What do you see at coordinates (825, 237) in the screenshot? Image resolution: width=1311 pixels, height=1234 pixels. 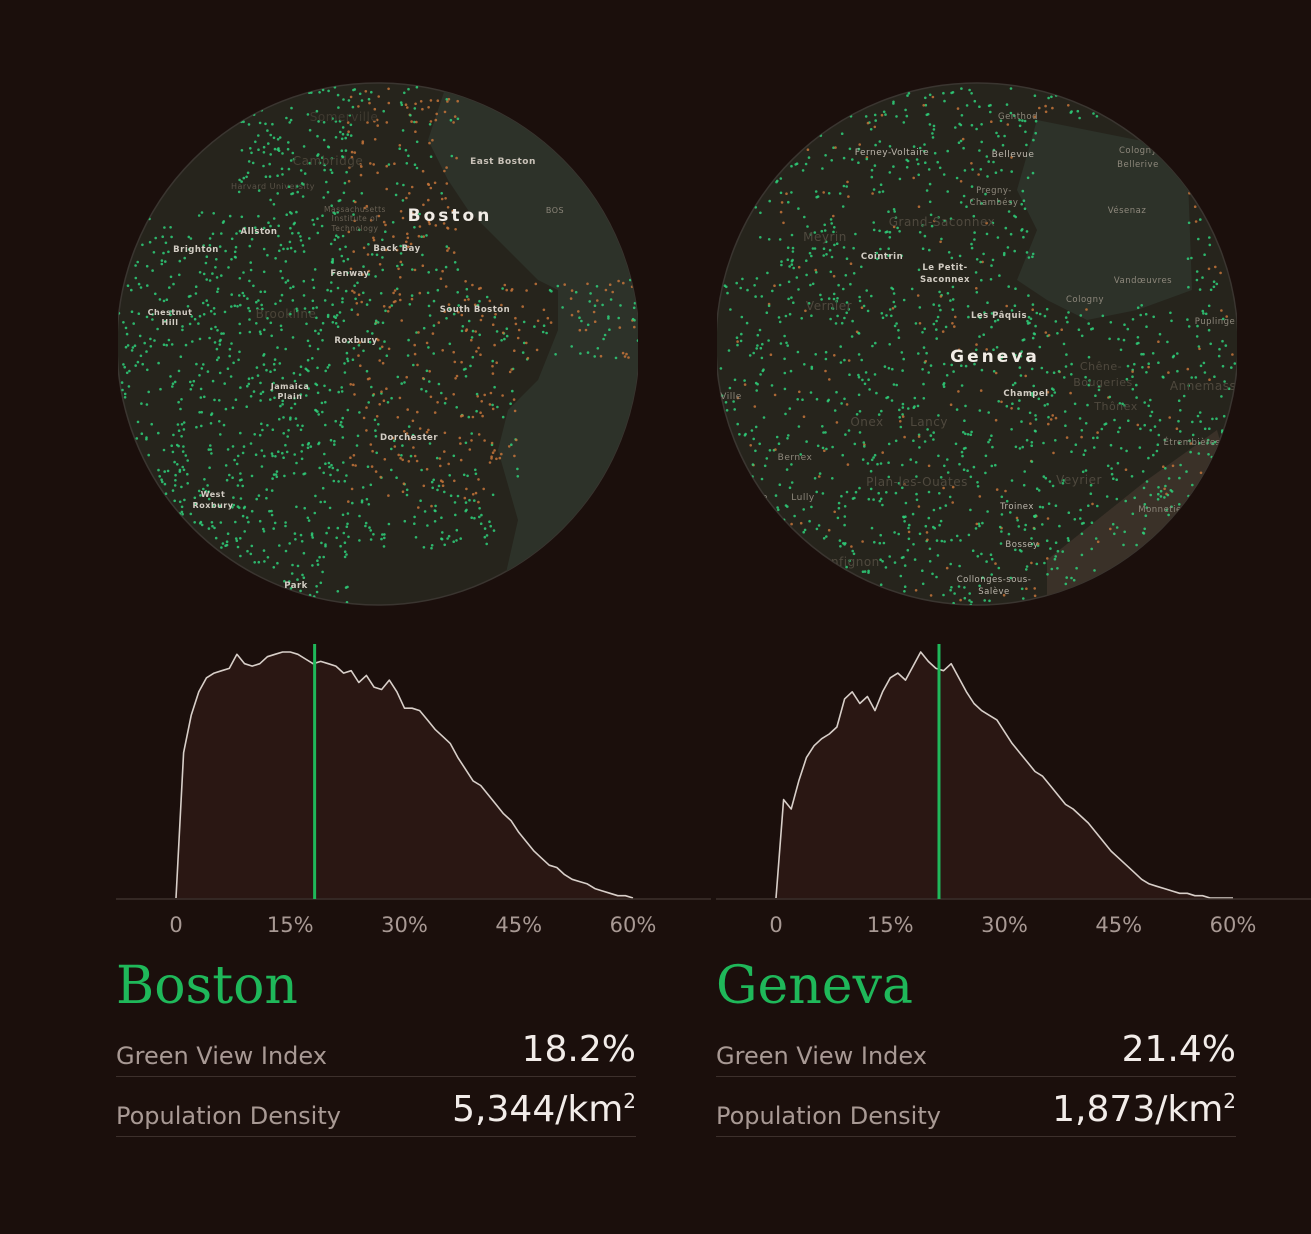 I see `map-label: Meyrin` at bounding box center [825, 237].